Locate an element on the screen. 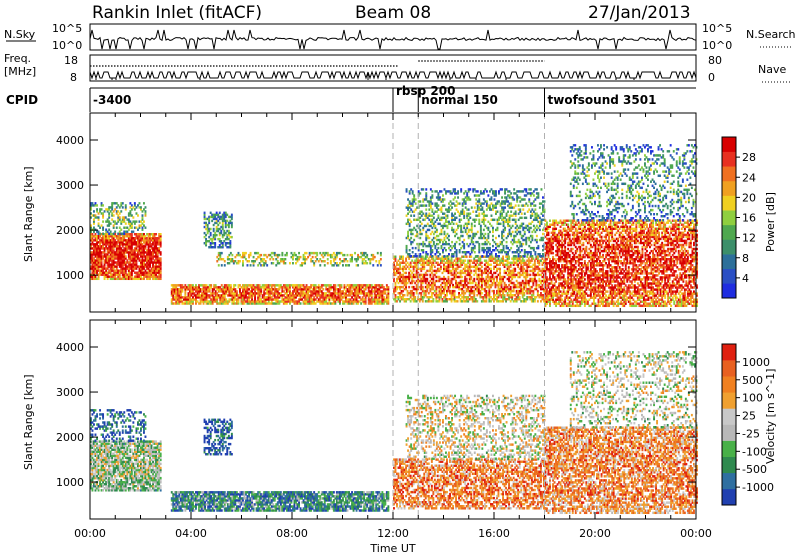 This screenshot has width=800, height=554. cpid-label: CPID is located at coordinates (22, 100).